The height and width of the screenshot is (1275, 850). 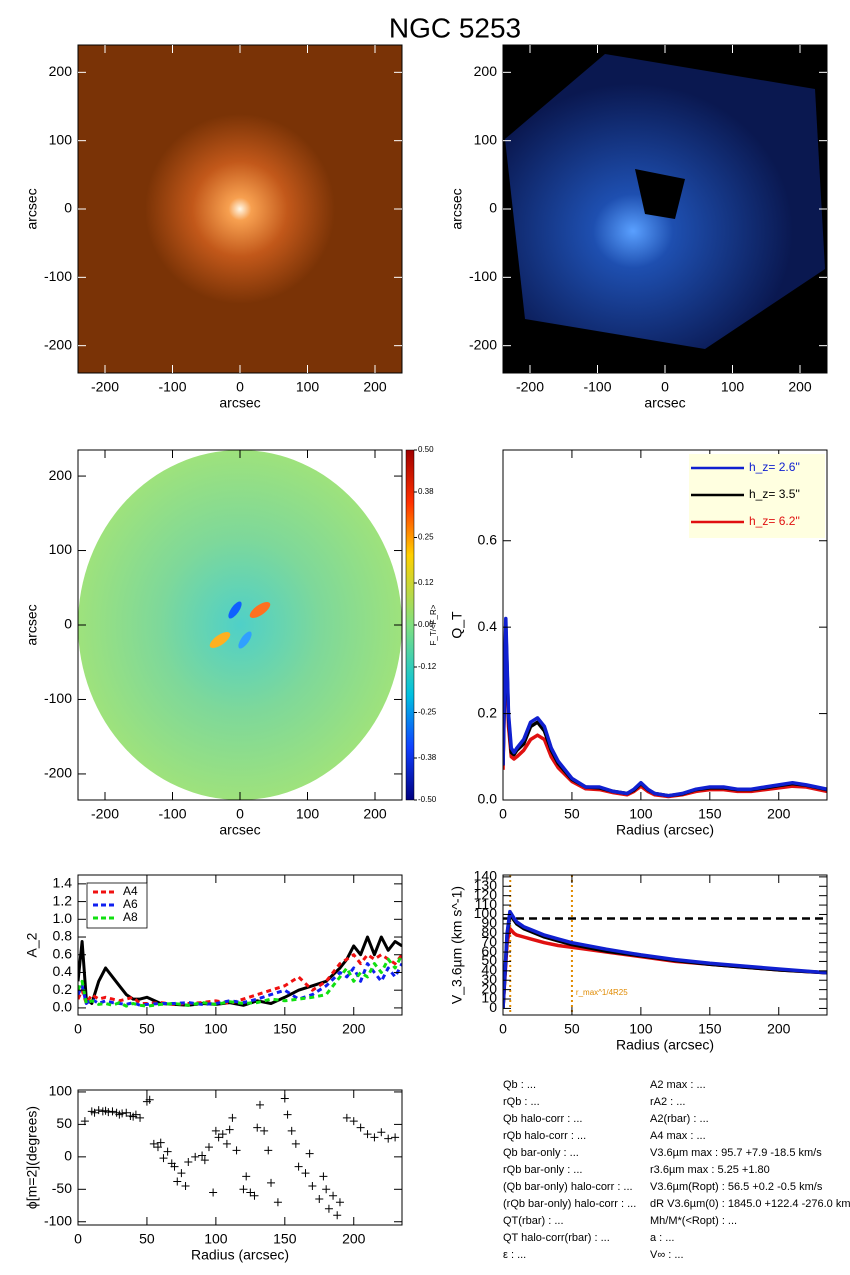 What do you see at coordinates (427, 757) in the screenshot?
I see `colorbar-tick-label: -0.38` at bounding box center [427, 757].